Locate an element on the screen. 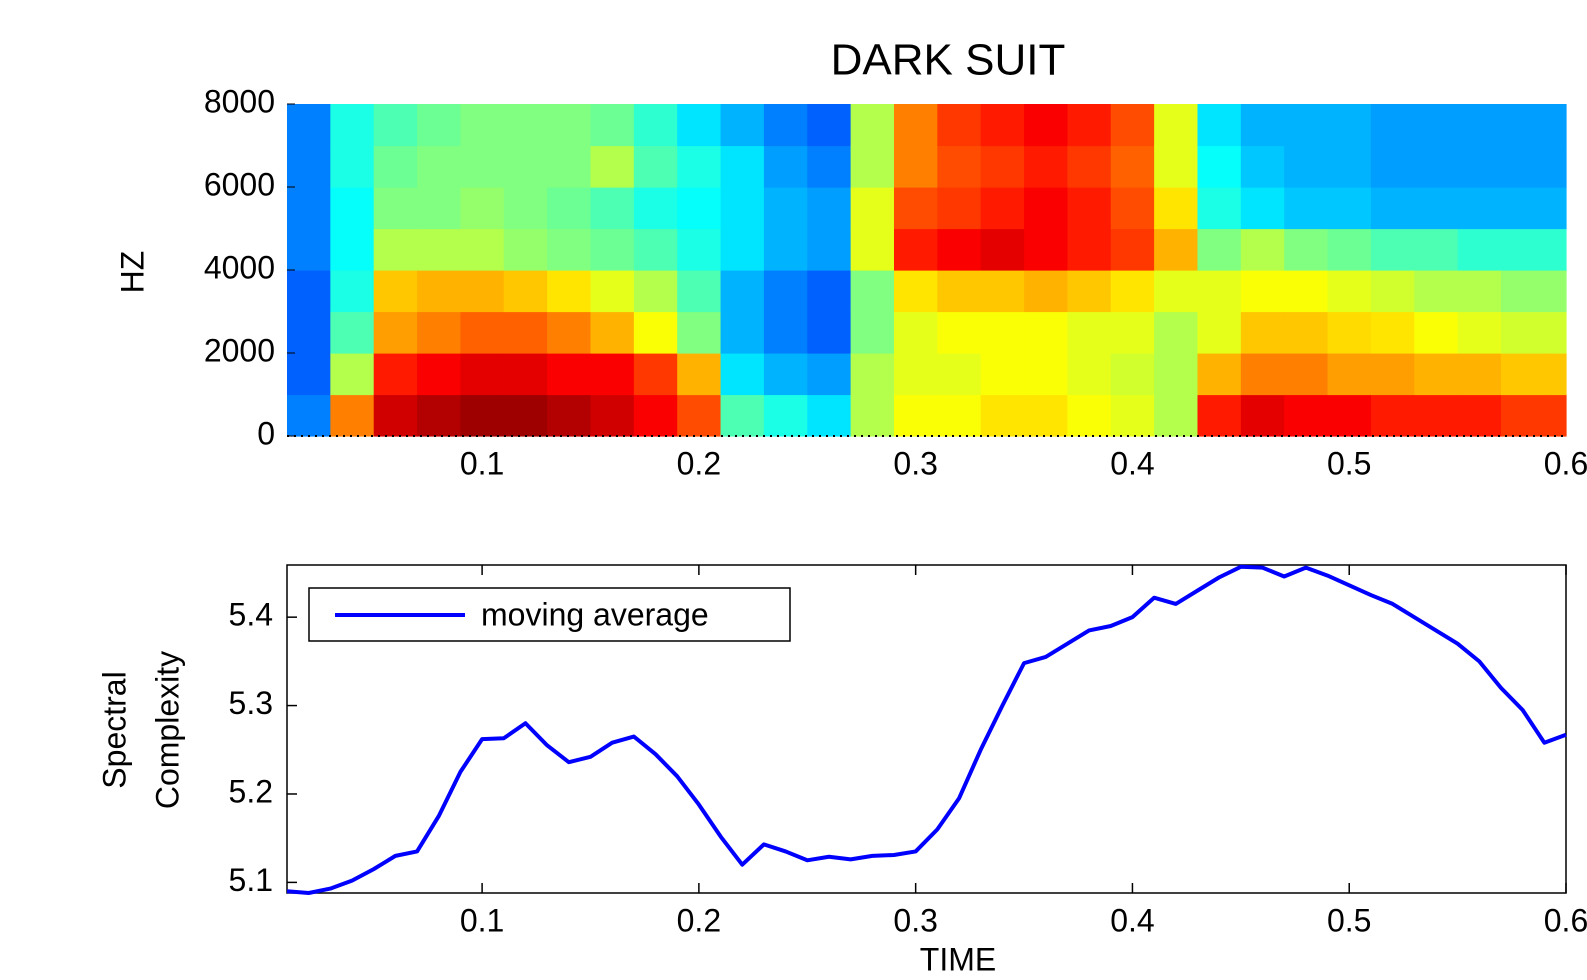 This screenshot has width=1587, height=980. x-axis-label: TIME is located at coordinates (958, 959).